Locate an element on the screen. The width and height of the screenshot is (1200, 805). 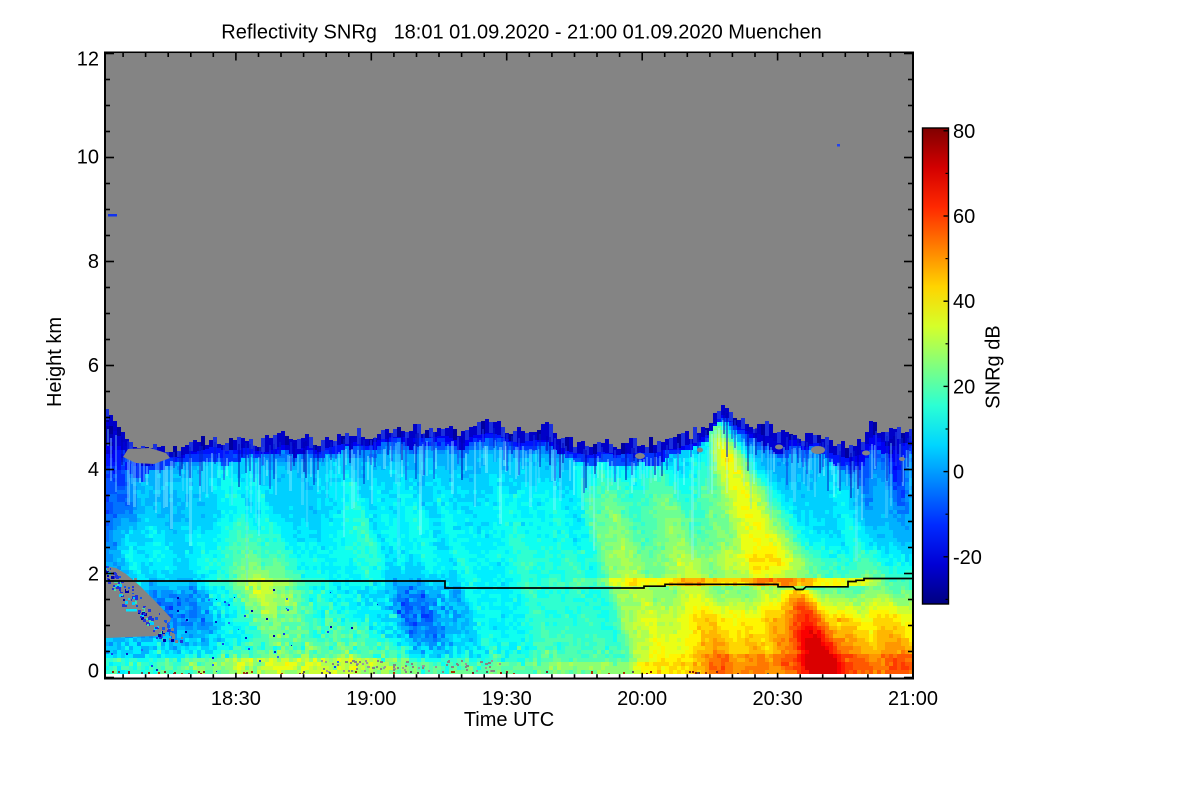
svg-text: 4 is located at coordinates (93, 470).